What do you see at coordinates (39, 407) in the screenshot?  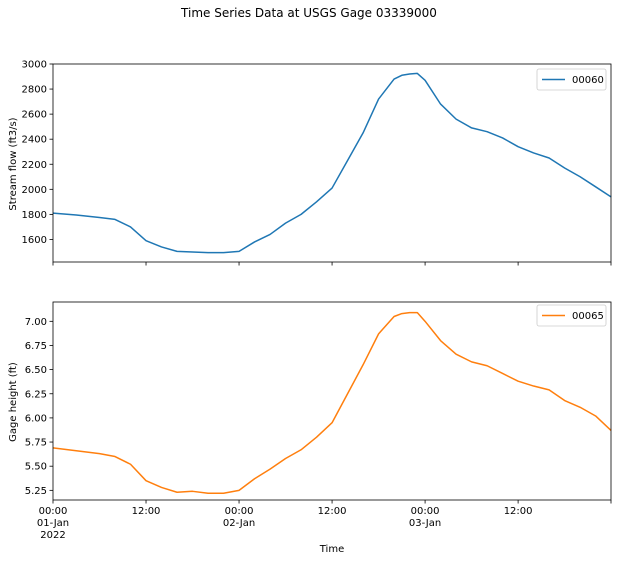 I see `gage-height-yticks: 5.25 5.50 5.75 6.00 6.25 6.50 6.75 7.00` at bounding box center [39, 407].